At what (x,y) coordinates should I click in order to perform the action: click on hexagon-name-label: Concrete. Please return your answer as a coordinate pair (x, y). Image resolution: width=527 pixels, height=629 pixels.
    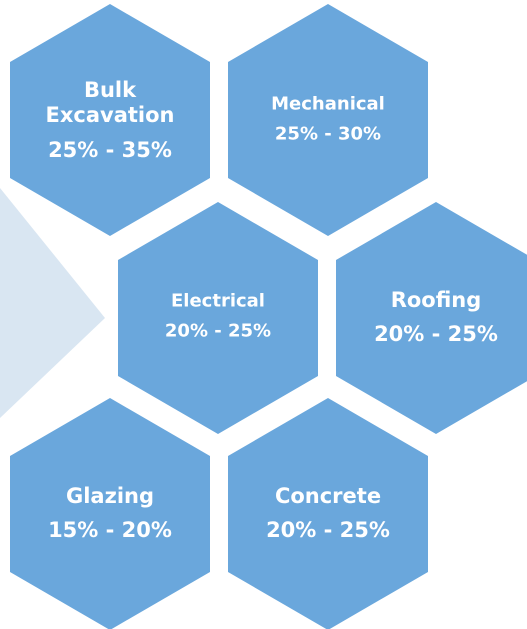
    Looking at the image, I should click on (328, 496).